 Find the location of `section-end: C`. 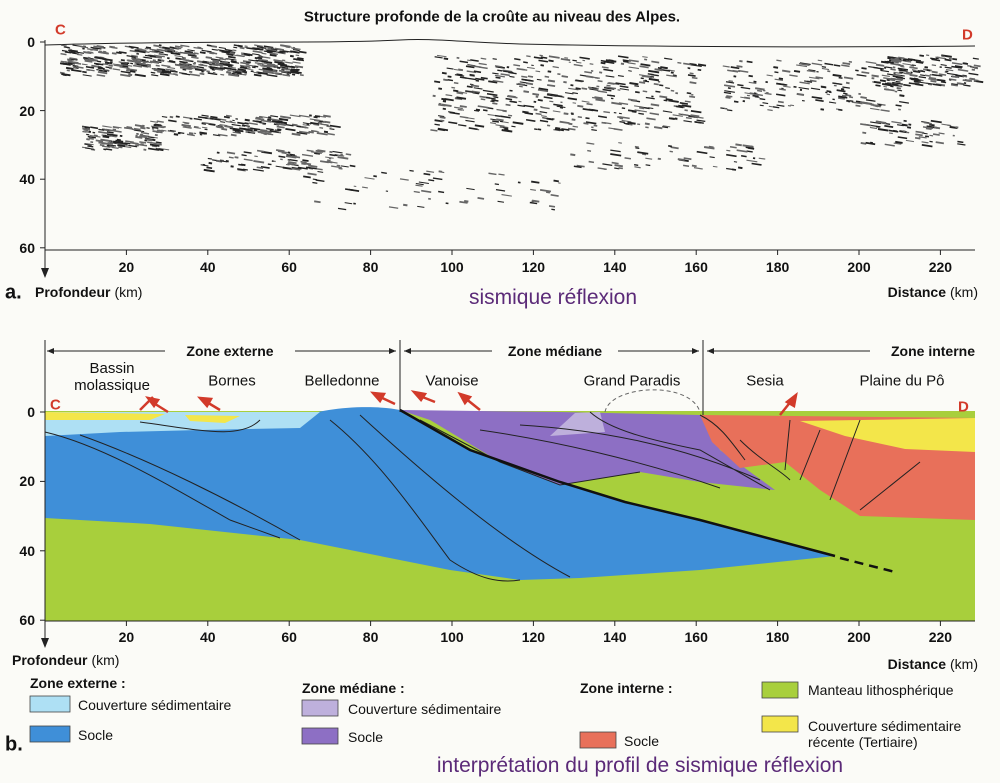

section-end: C is located at coordinates (60, 30).